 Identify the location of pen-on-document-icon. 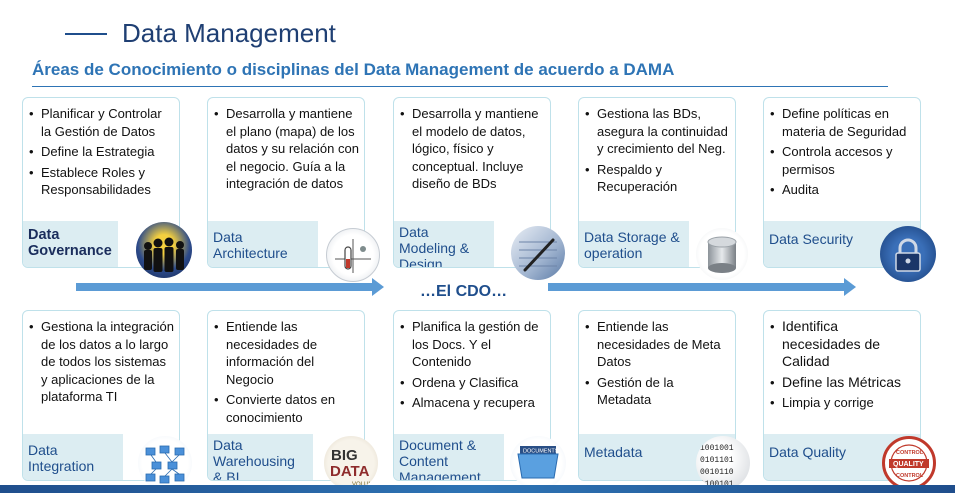
(538, 253).